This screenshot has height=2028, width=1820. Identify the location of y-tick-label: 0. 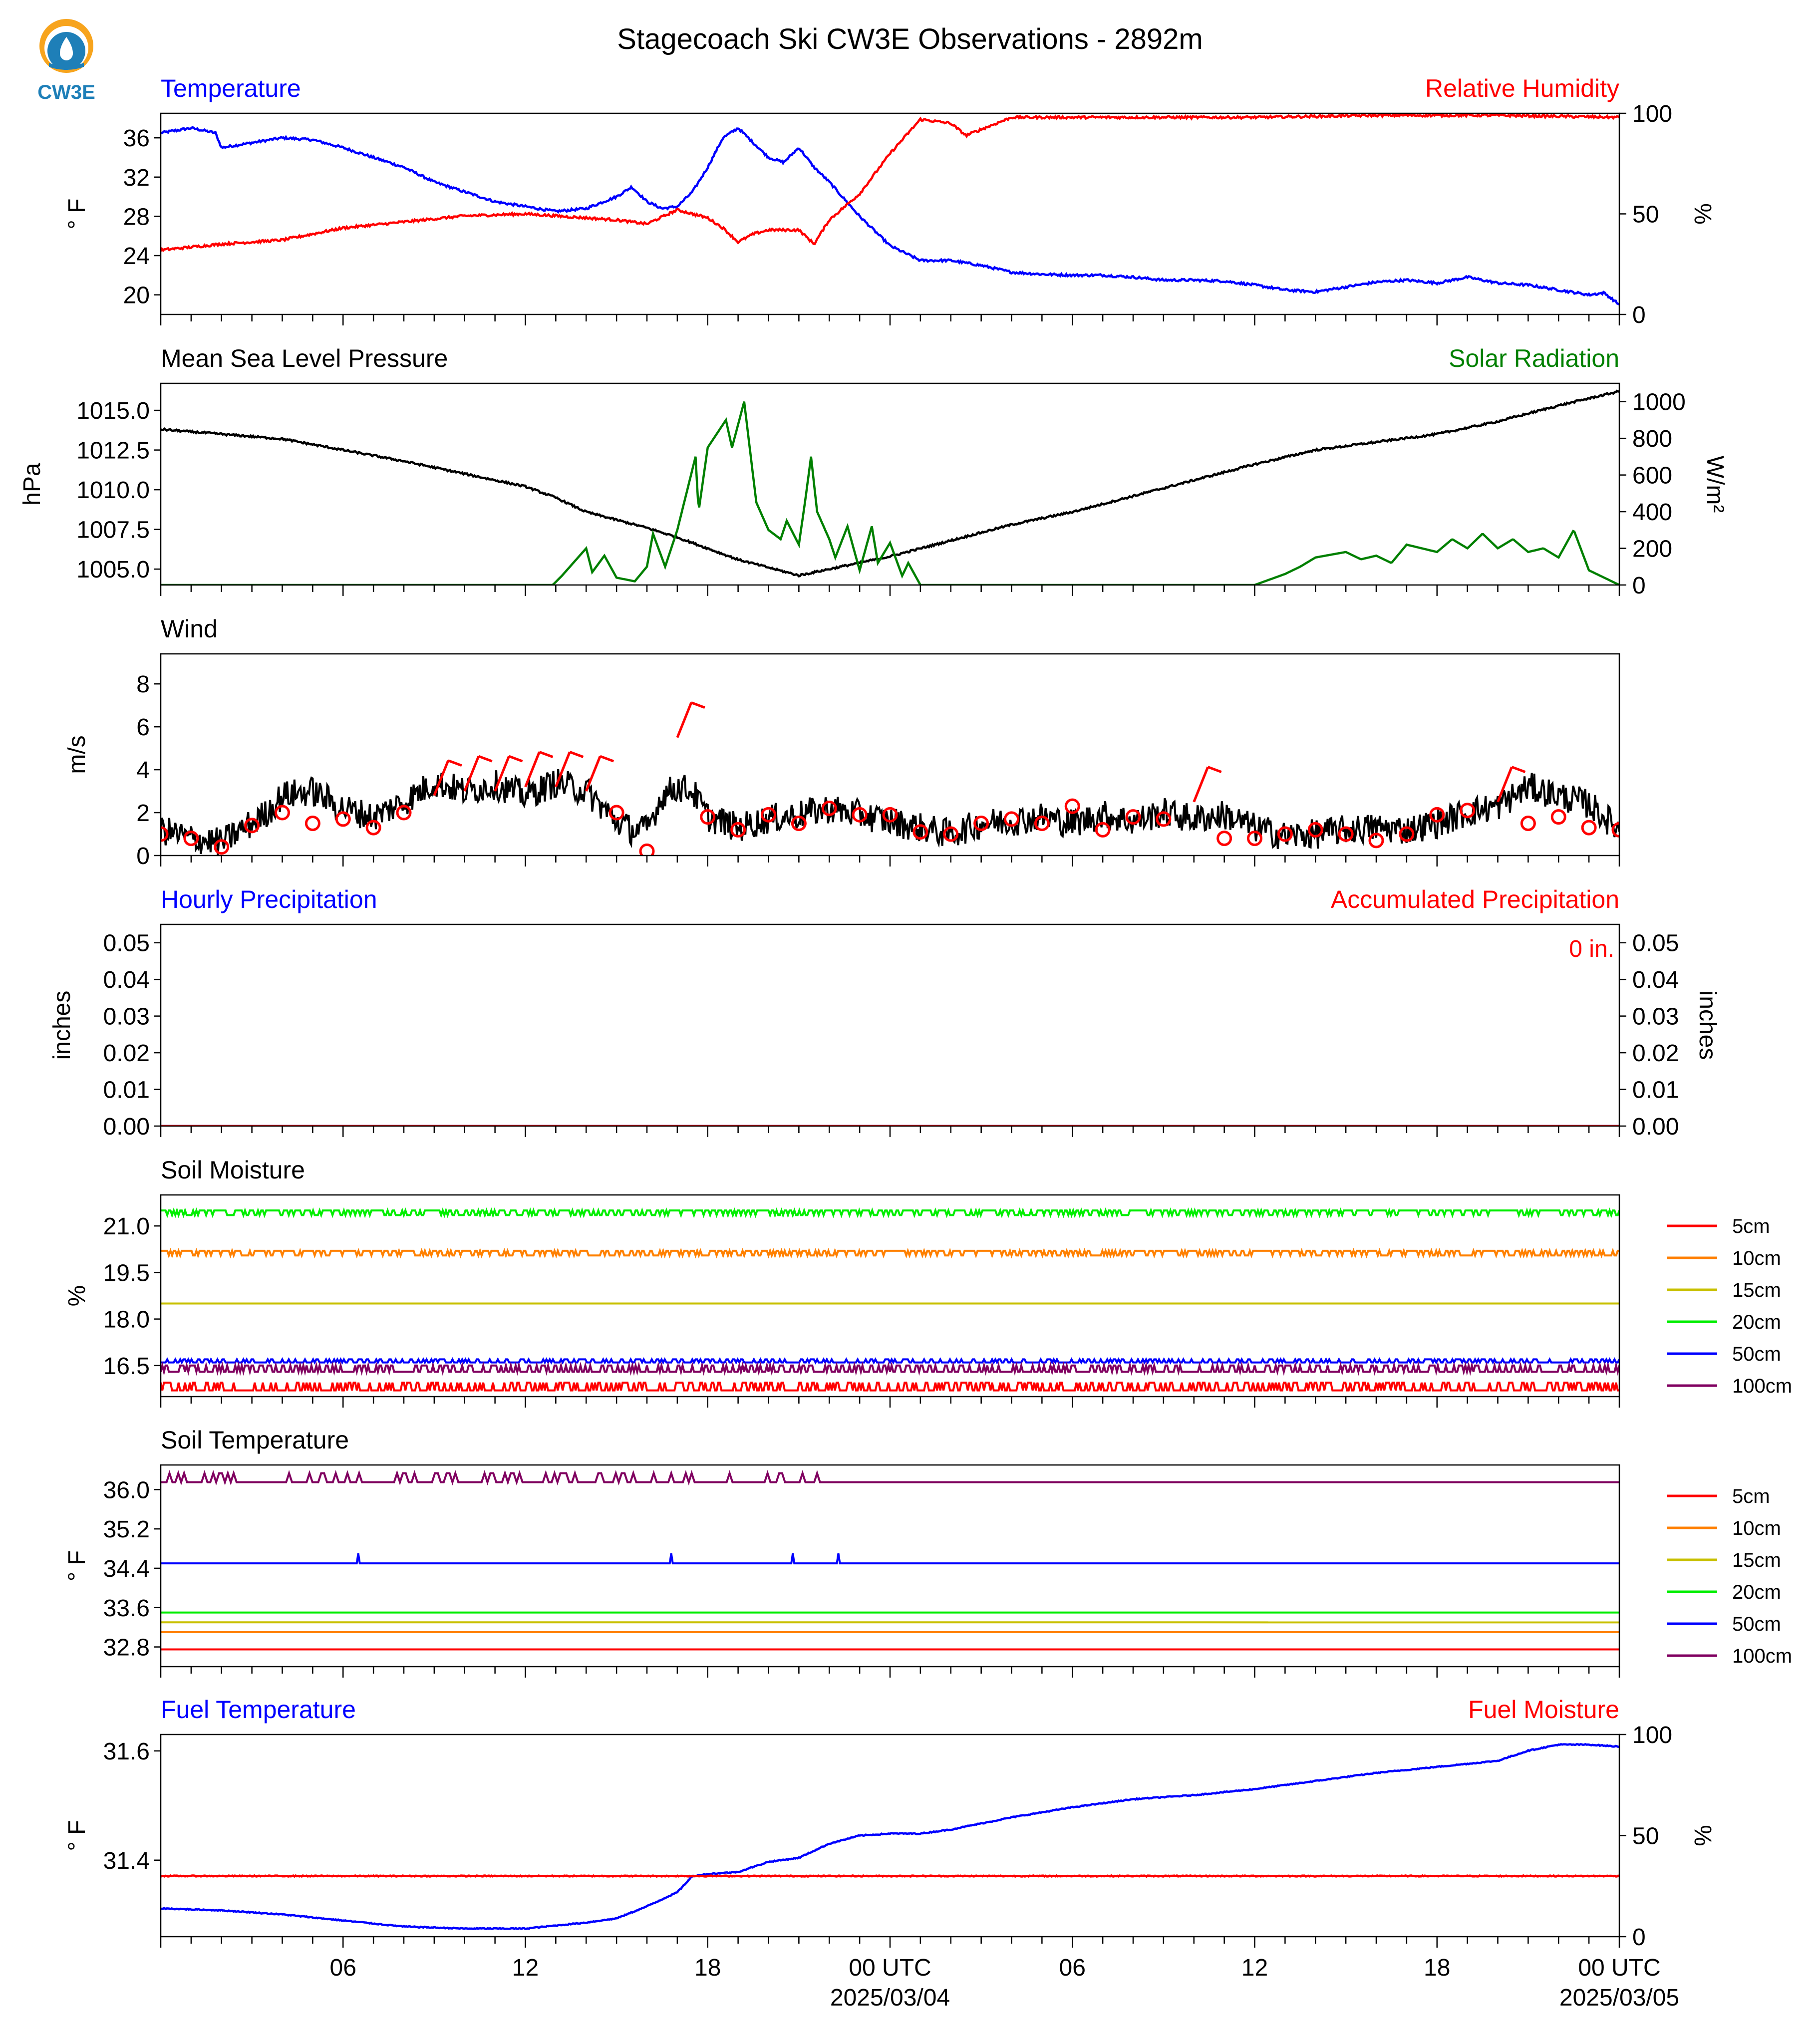
(143, 856).